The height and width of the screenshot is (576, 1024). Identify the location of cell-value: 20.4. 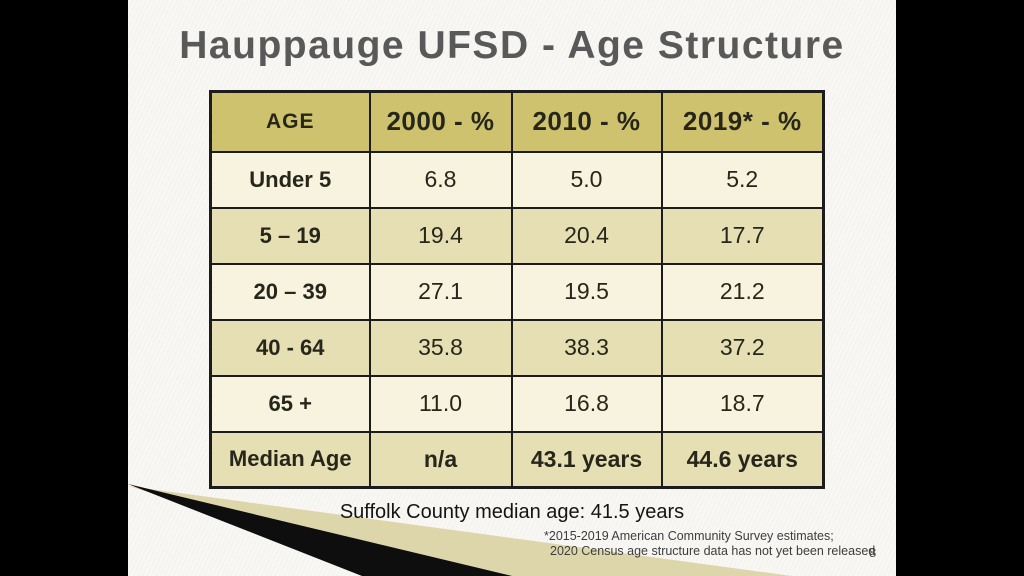
(586, 235).